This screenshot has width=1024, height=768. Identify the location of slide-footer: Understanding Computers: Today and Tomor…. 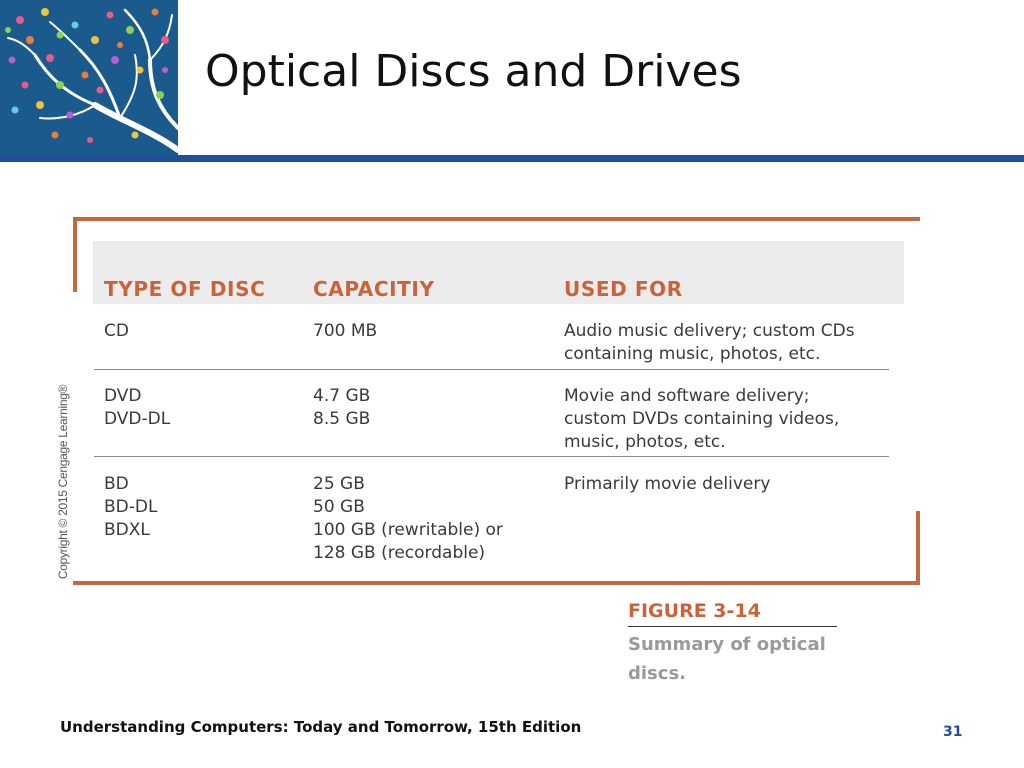
(321, 727).